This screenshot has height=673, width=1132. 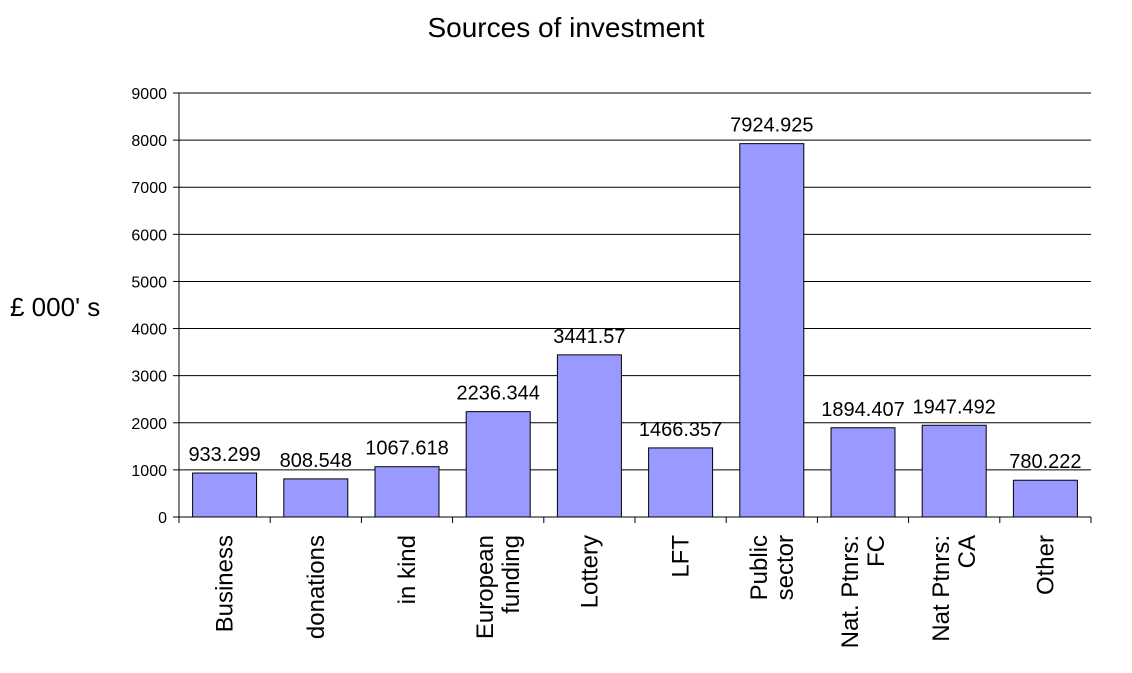 What do you see at coordinates (941, 588) in the screenshot?
I see `x-category-line: Nat Ptnrs:` at bounding box center [941, 588].